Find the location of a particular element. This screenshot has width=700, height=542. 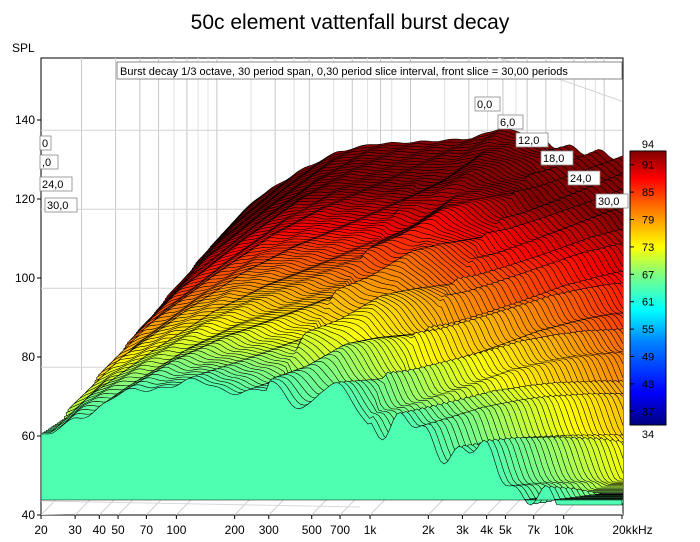

x-tick-label: 100 is located at coordinates (176, 530).